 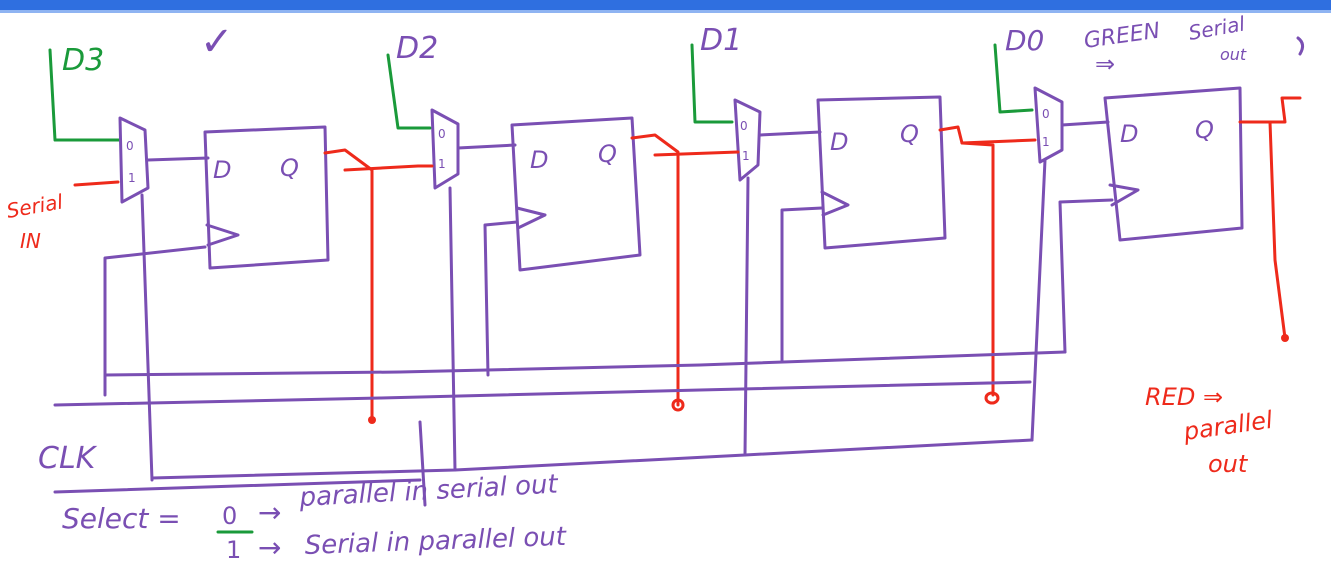 I want to click on flipflop-0: D Q, so click(x=1173, y=164).